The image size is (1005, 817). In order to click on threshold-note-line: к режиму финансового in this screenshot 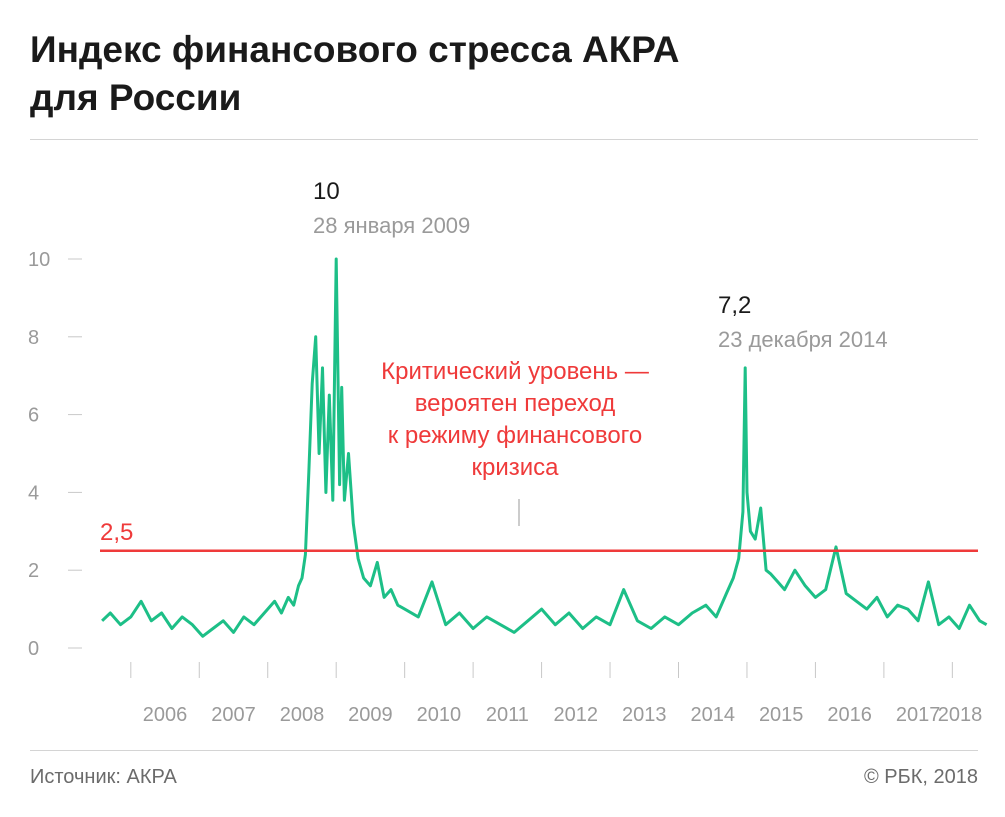, I will do `click(515, 435)`.